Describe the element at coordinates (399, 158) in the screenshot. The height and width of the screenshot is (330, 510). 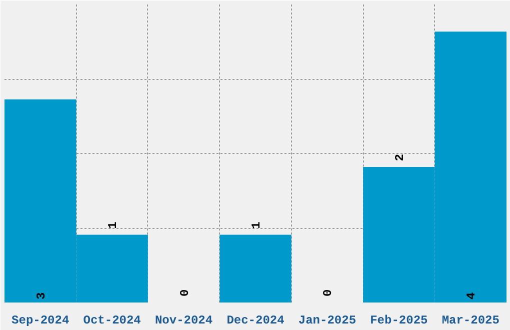
I see `data-label: 2` at that location.